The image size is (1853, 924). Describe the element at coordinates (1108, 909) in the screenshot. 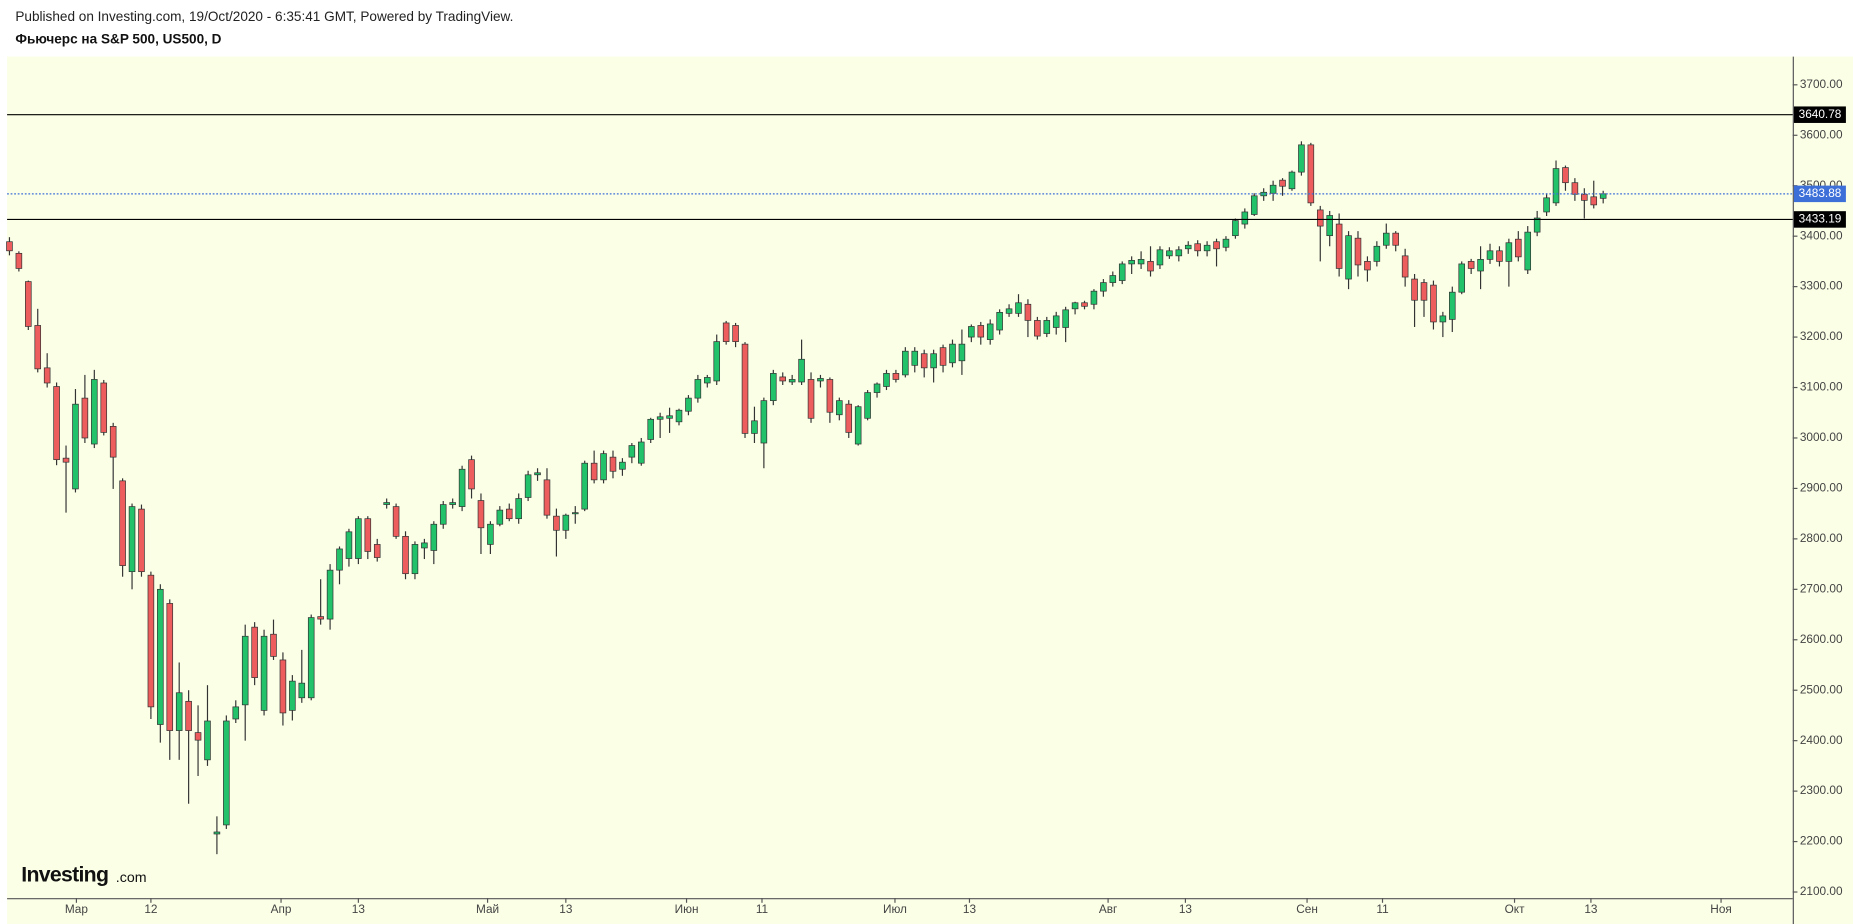

I see `x-tick-label: Авг` at that location.